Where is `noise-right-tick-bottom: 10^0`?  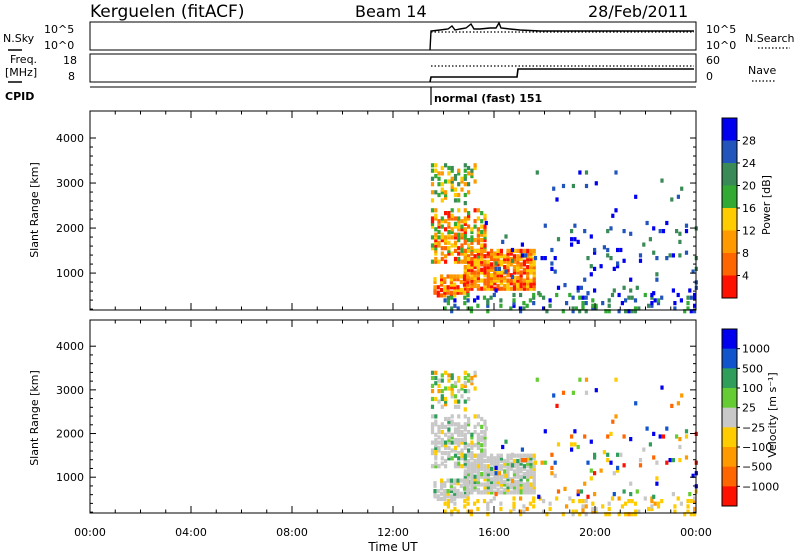
noise-right-tick-bottom: 10^0 is located at coordinates (721, 45).